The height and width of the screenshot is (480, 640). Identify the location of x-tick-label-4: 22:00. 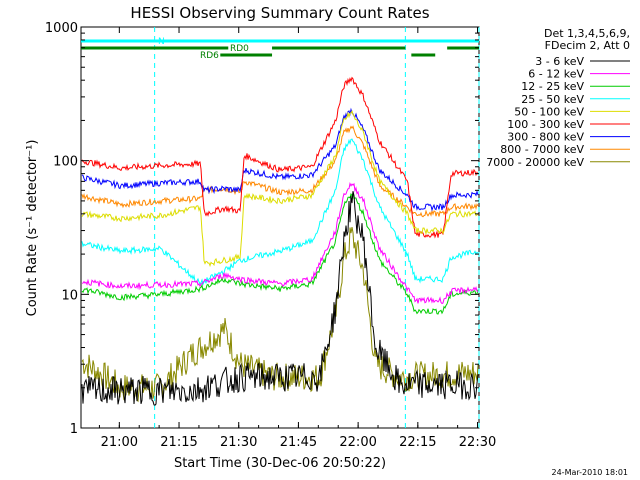
(357, 442).